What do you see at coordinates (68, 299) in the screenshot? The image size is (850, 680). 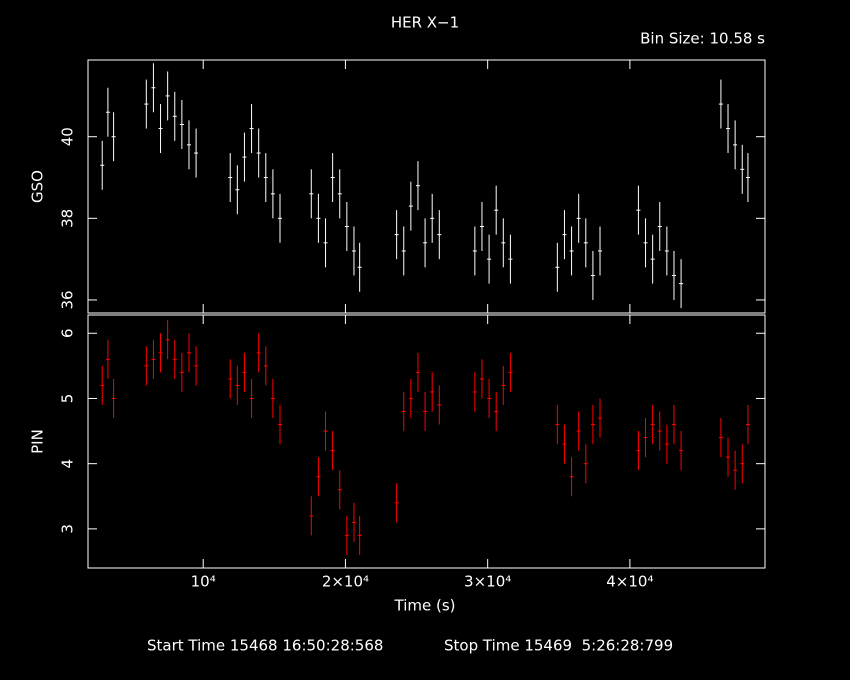 I see `y-tick-label: 36` at bounding box center [68, 299].